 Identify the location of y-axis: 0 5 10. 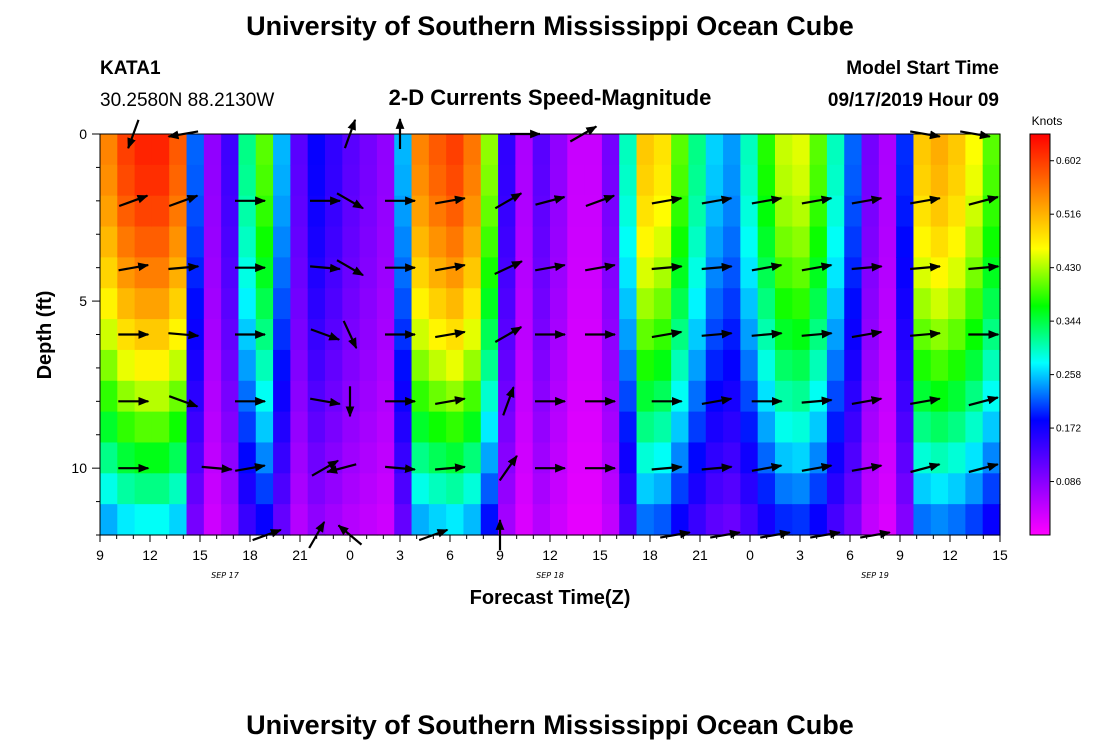
(85, 331).